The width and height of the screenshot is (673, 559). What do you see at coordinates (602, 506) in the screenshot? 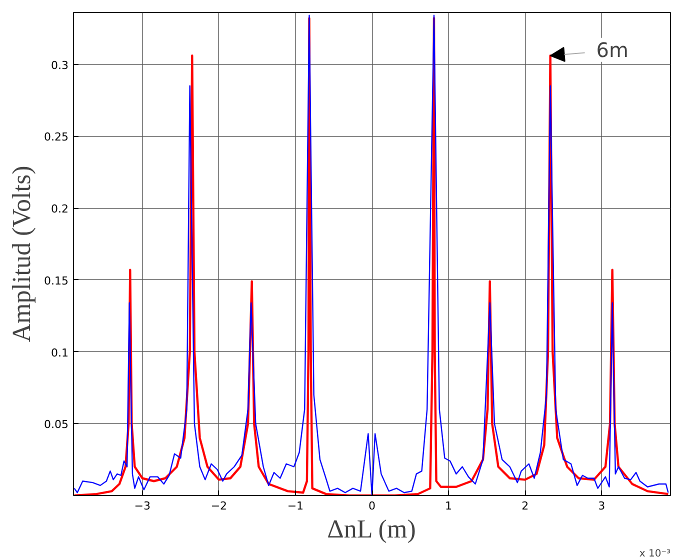
I see `x-tick-label: 3` at bounding box center [602, 506].